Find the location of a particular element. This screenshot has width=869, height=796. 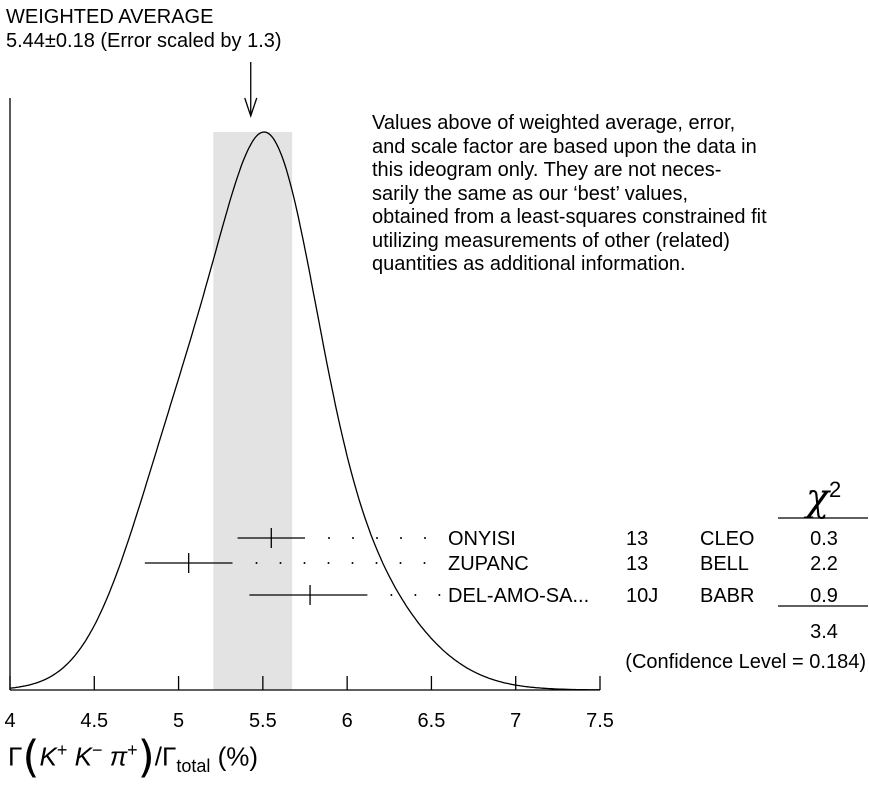

x-tick-label: 6.5 is located at coordinates (432, 721).